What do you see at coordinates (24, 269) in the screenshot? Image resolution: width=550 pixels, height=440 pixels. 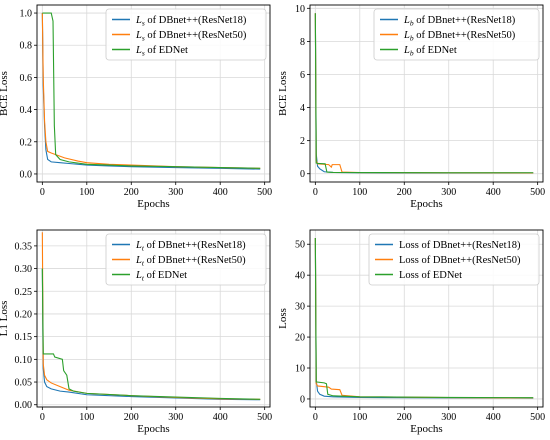 I see `y-tick-label: 0.30` at bounding box center [24, 269].